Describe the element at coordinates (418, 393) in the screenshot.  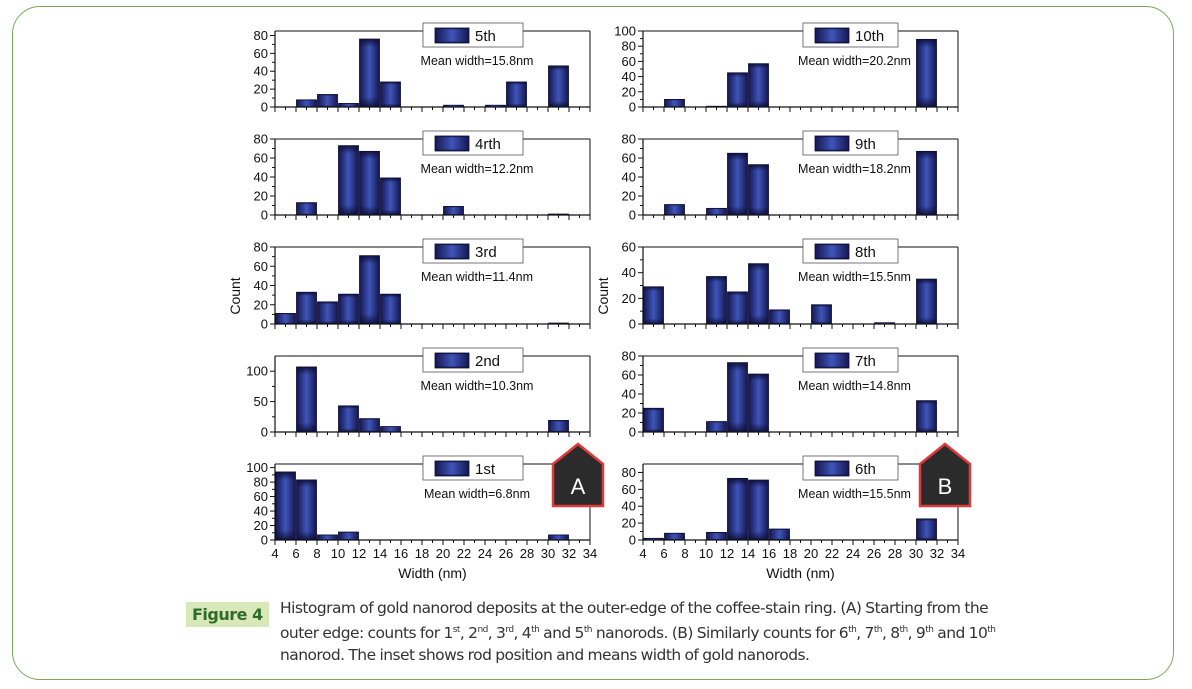
I see `histogram-panel-2nd: 0 50 100 2nd Mean width=10.3nm` at that location.